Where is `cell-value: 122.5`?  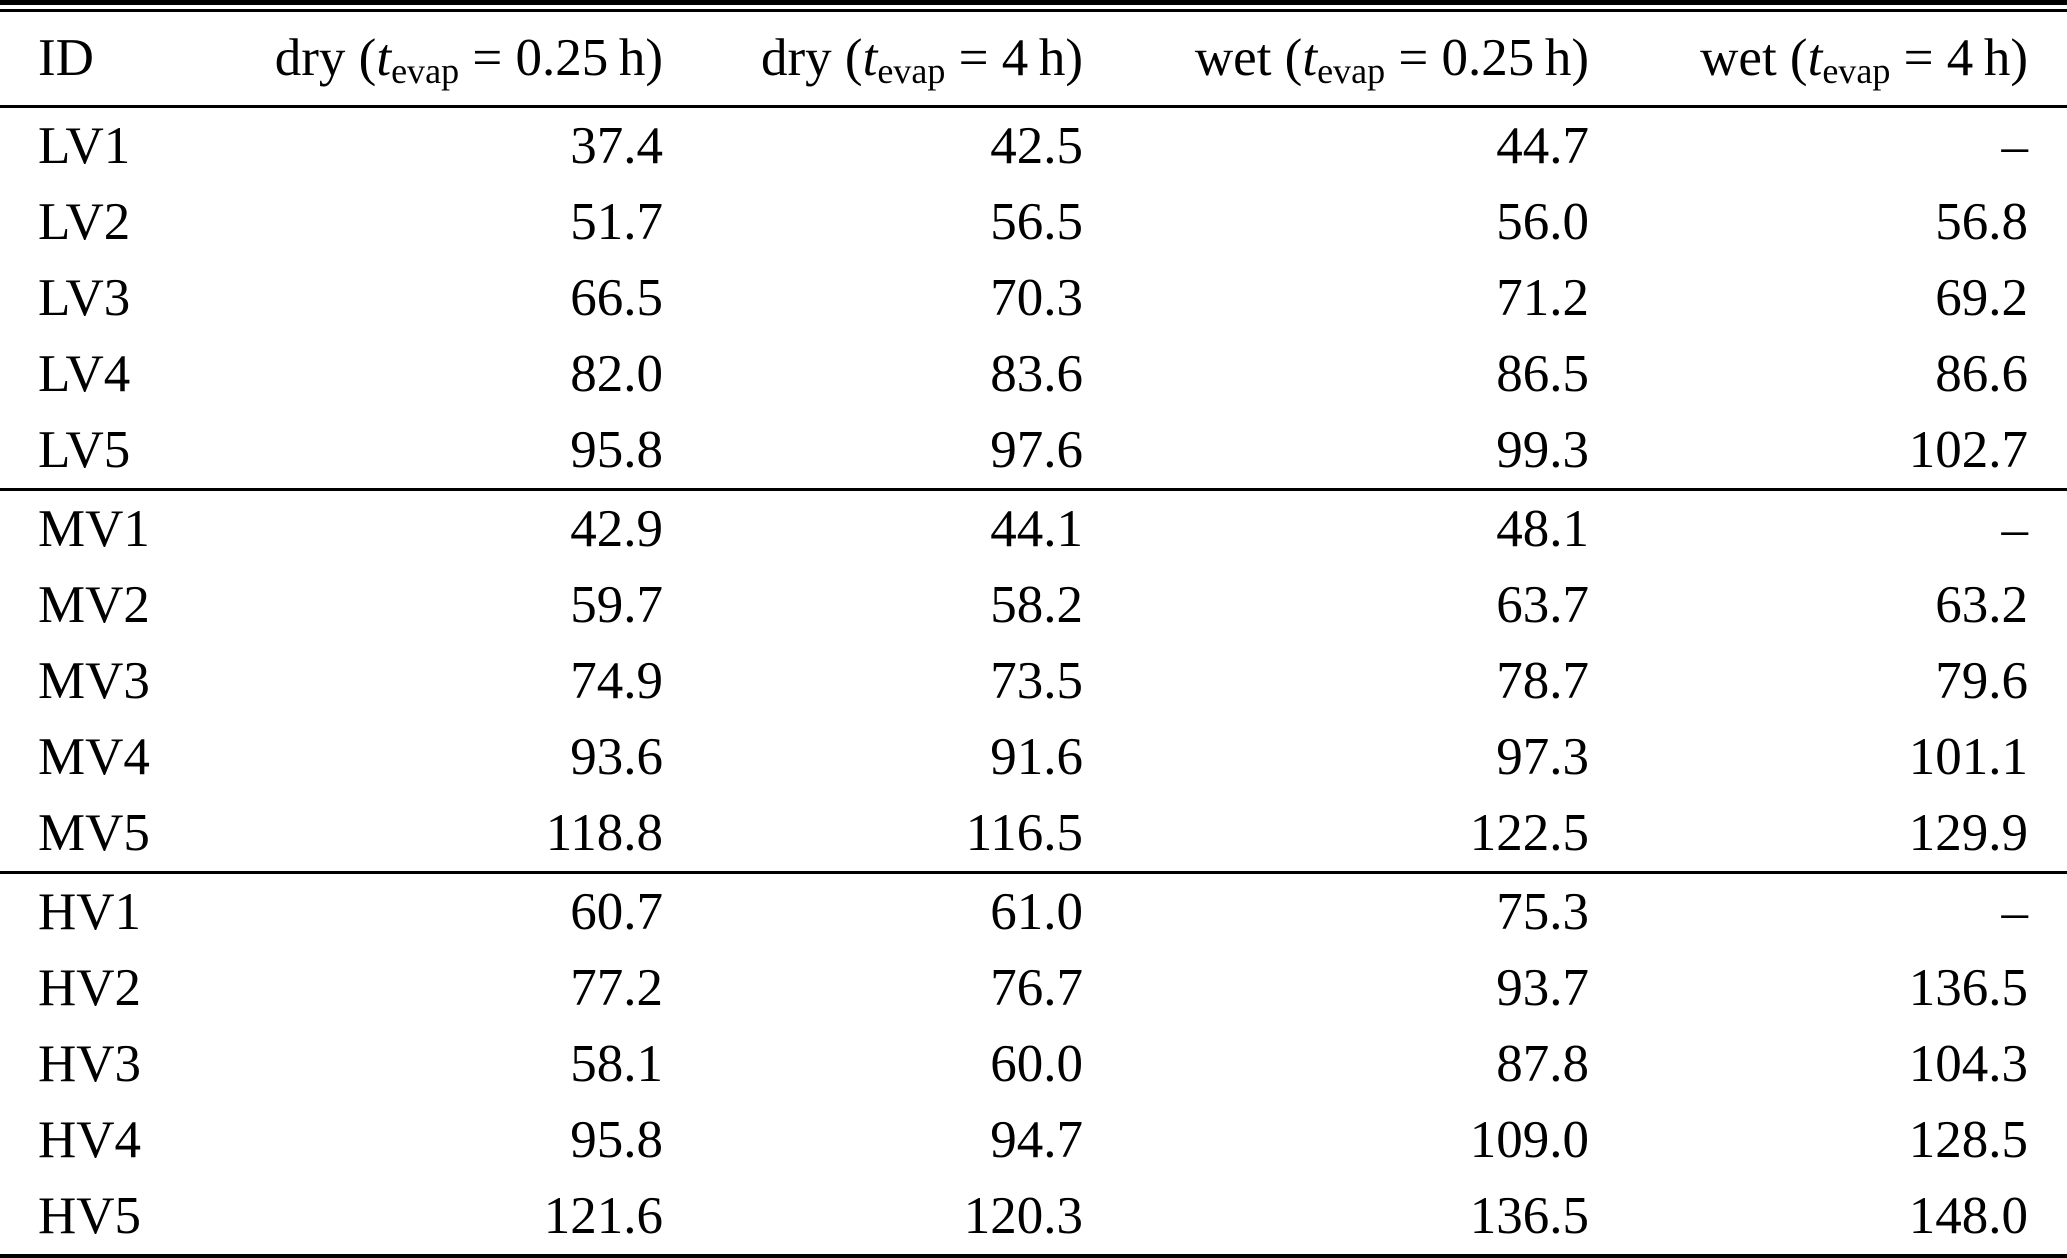 cell-value: 122.5 is located at coordinates (1529, 832).